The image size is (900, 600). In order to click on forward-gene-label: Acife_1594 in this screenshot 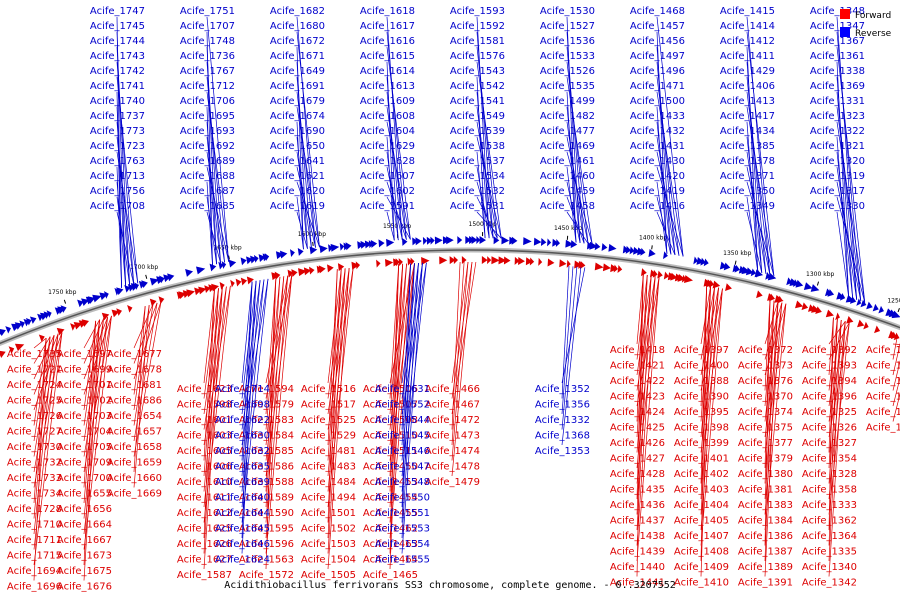, I will do `click(266, 389)`.